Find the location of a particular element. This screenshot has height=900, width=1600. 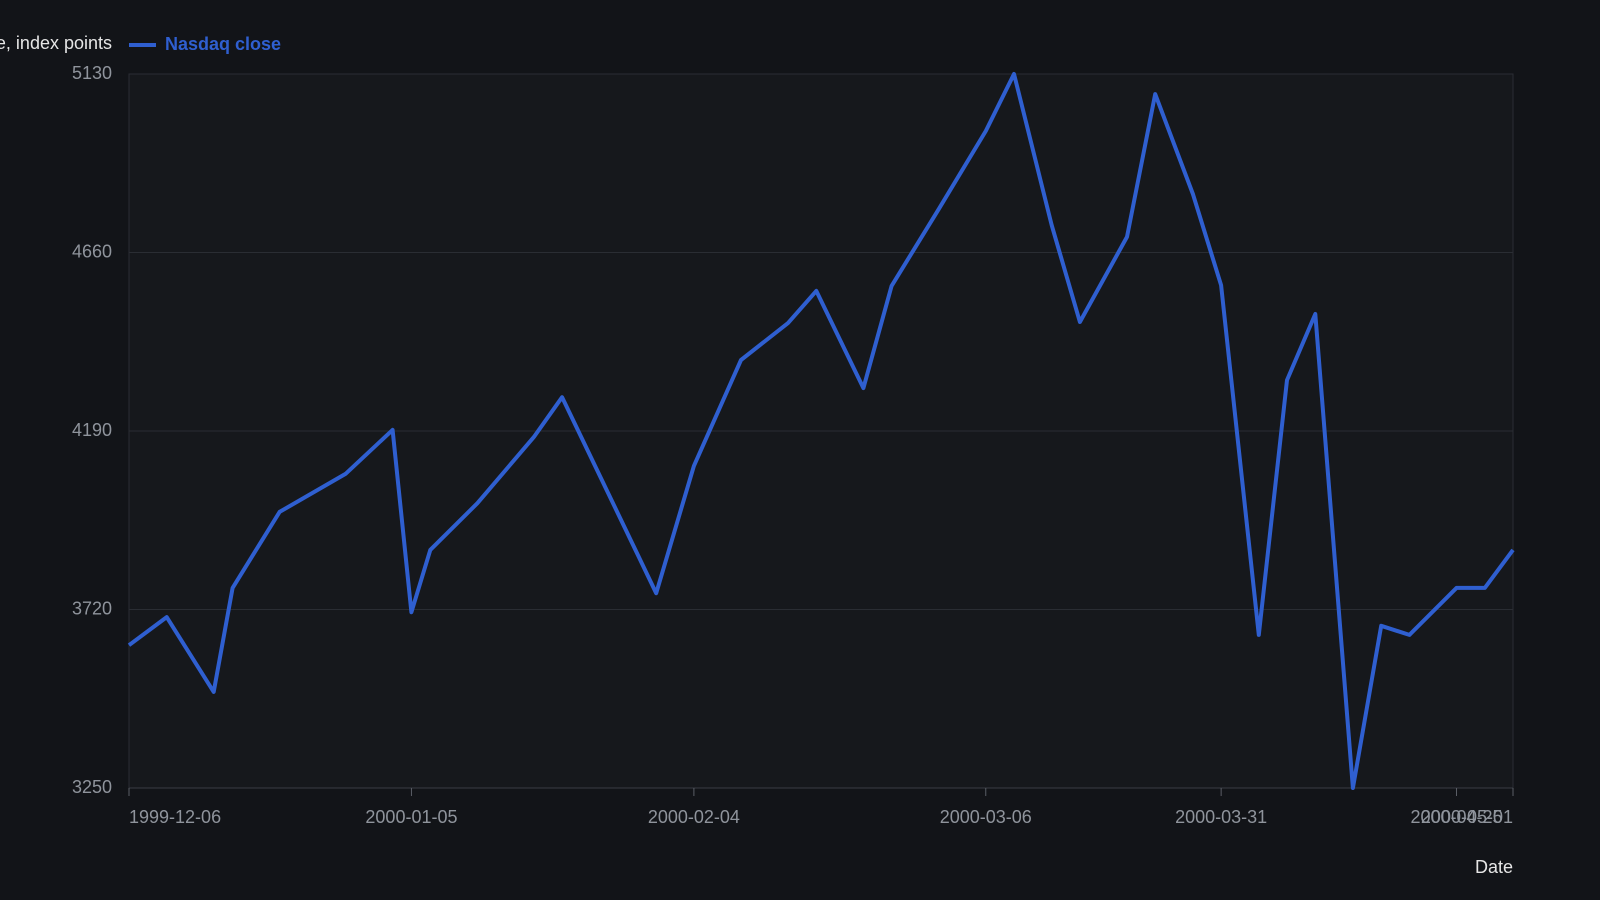

y-tick-label: 3720 is located at coordinates (92, 608).